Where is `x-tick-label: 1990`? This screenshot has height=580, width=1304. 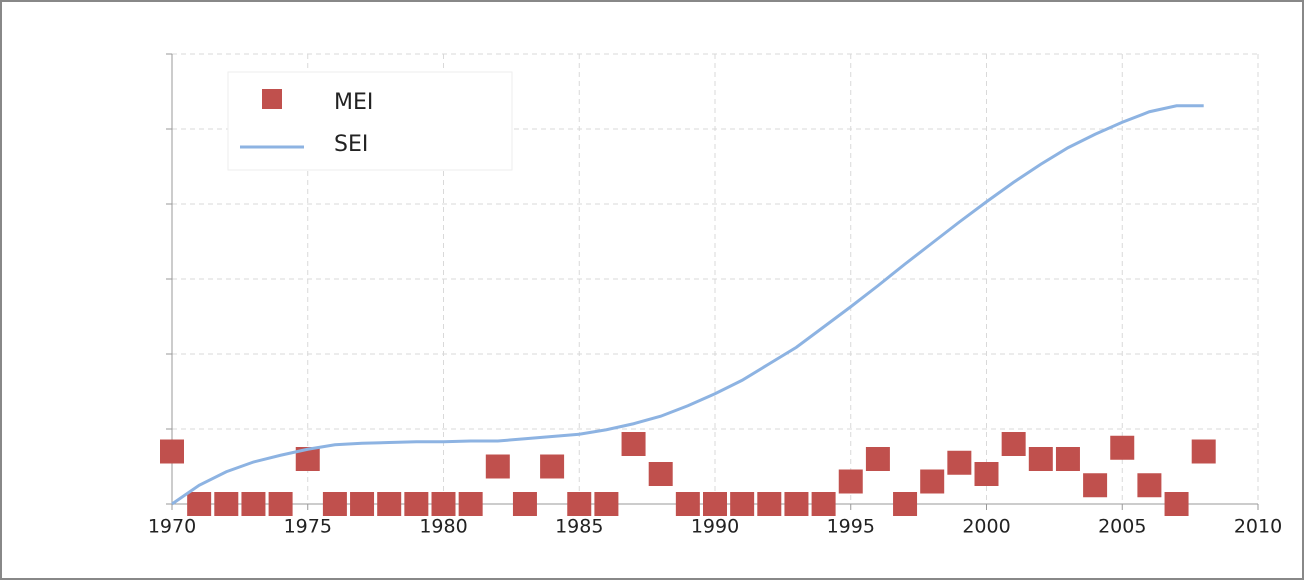 x-tick-label: 1990 is located at coordinates (715, 527).